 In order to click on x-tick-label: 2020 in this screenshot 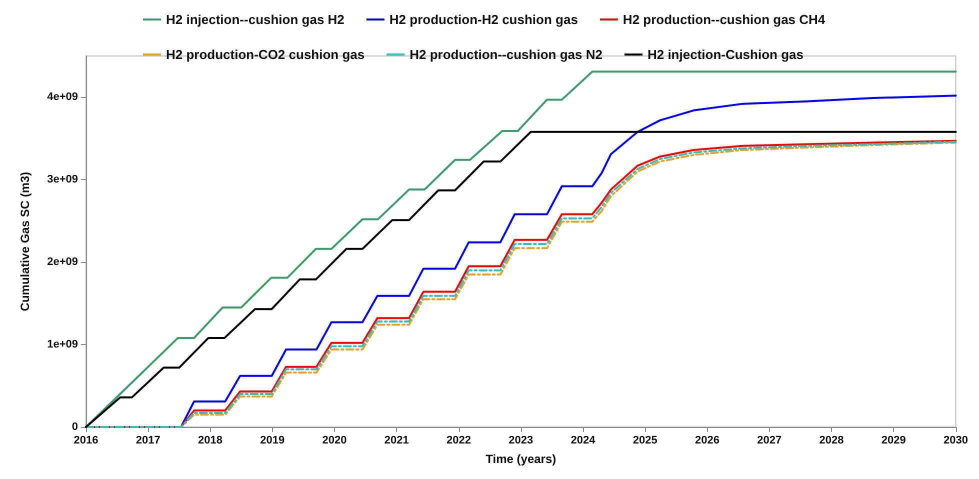, I will do `click(334, 440)`.